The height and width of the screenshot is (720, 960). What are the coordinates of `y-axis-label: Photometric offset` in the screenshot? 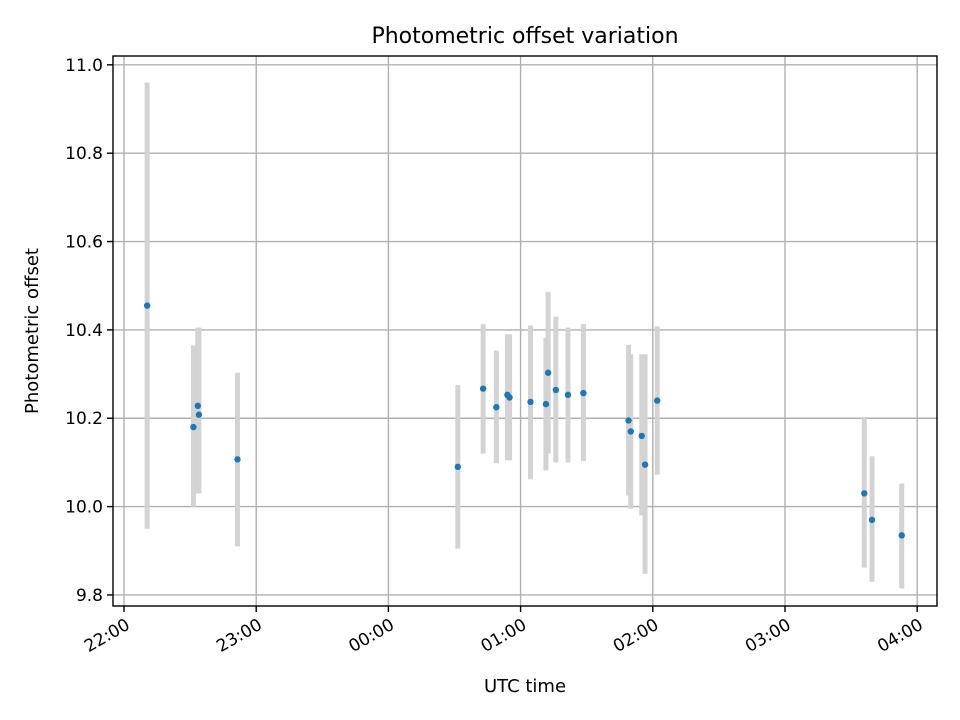 It's located at (32, 331).